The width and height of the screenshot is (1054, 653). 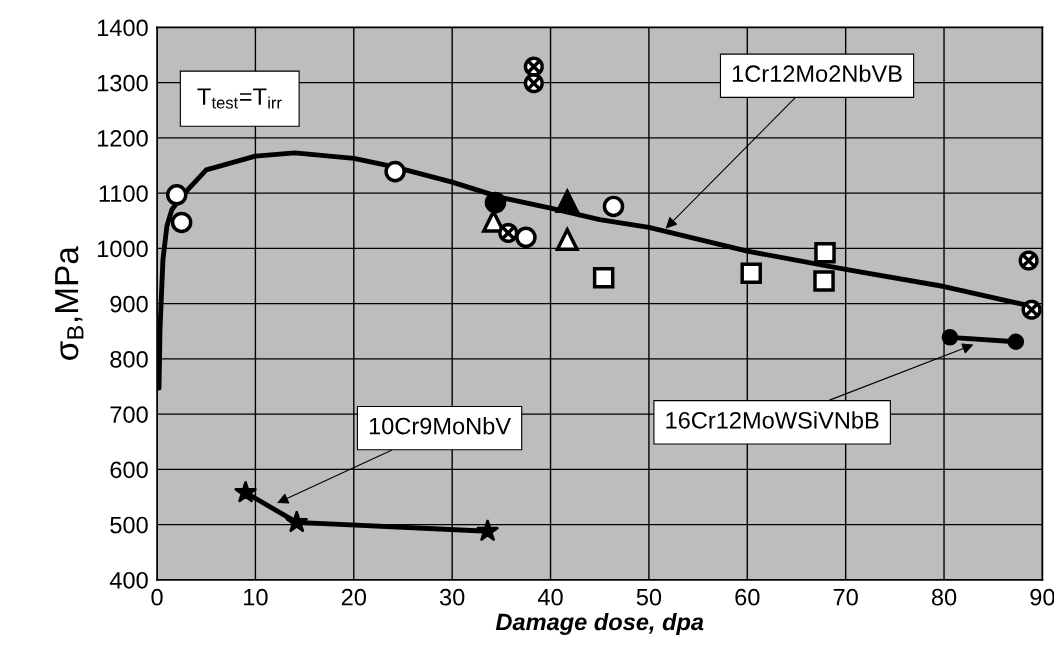 I want to click on x-tick-label: 70, so click(x=845, y=597).